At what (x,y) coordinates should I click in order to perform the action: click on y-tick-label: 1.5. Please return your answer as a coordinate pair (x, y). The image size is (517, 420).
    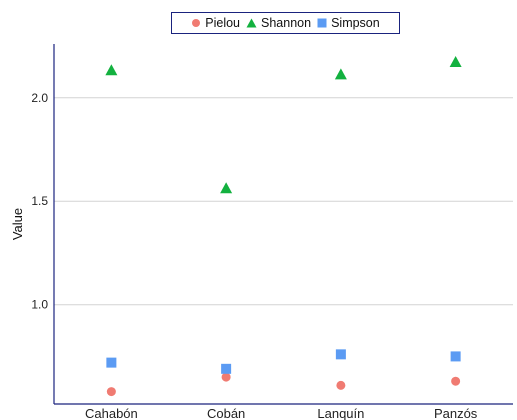
    Looking at the image, I should click on (39, 201).